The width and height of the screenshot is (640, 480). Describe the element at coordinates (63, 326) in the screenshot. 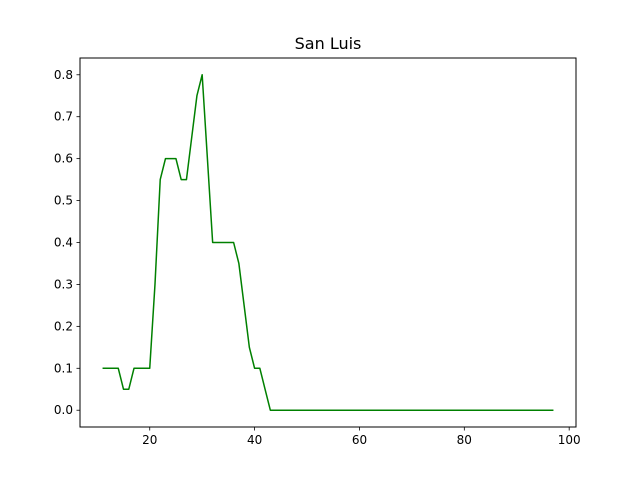

I see `y-tick-label: 0.2` at that location.